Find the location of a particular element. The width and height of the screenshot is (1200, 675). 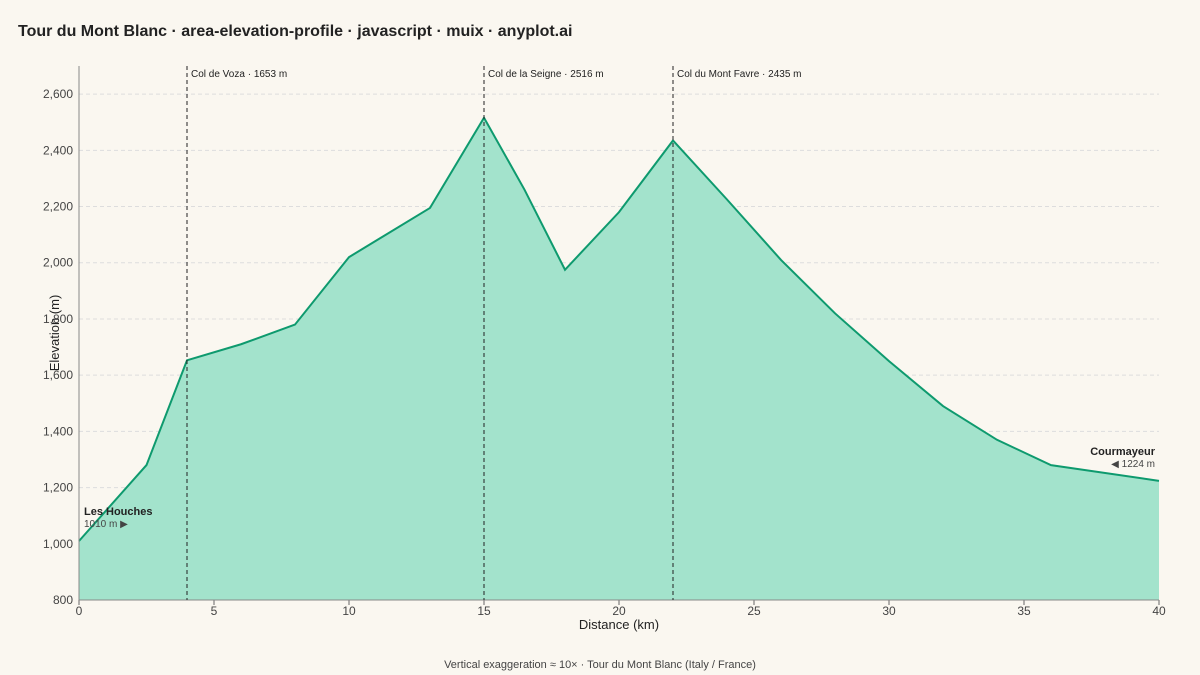

y-tick-label: 1,000 is located at coordinates (58, 544).